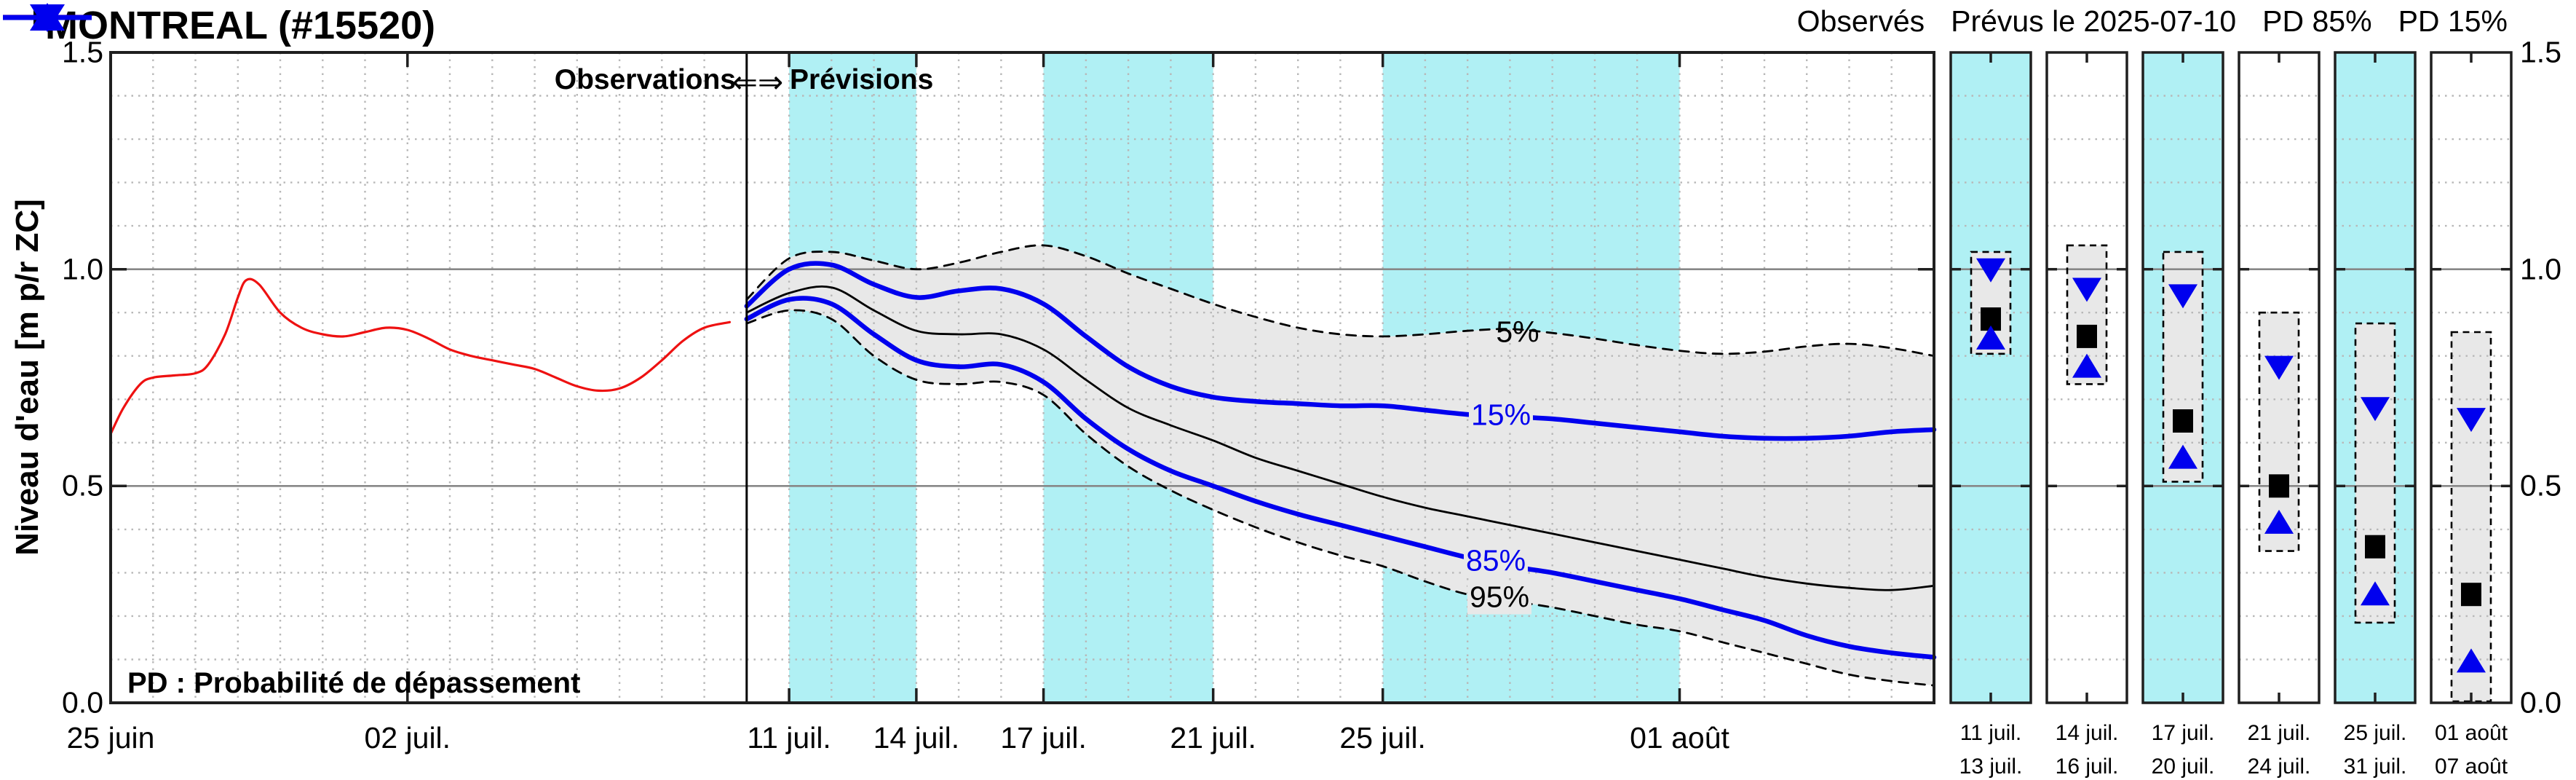  Describe the element at coordinates (2087, 767) in the screenshot. I see `panel-date-end: 16 juil.` at that location.